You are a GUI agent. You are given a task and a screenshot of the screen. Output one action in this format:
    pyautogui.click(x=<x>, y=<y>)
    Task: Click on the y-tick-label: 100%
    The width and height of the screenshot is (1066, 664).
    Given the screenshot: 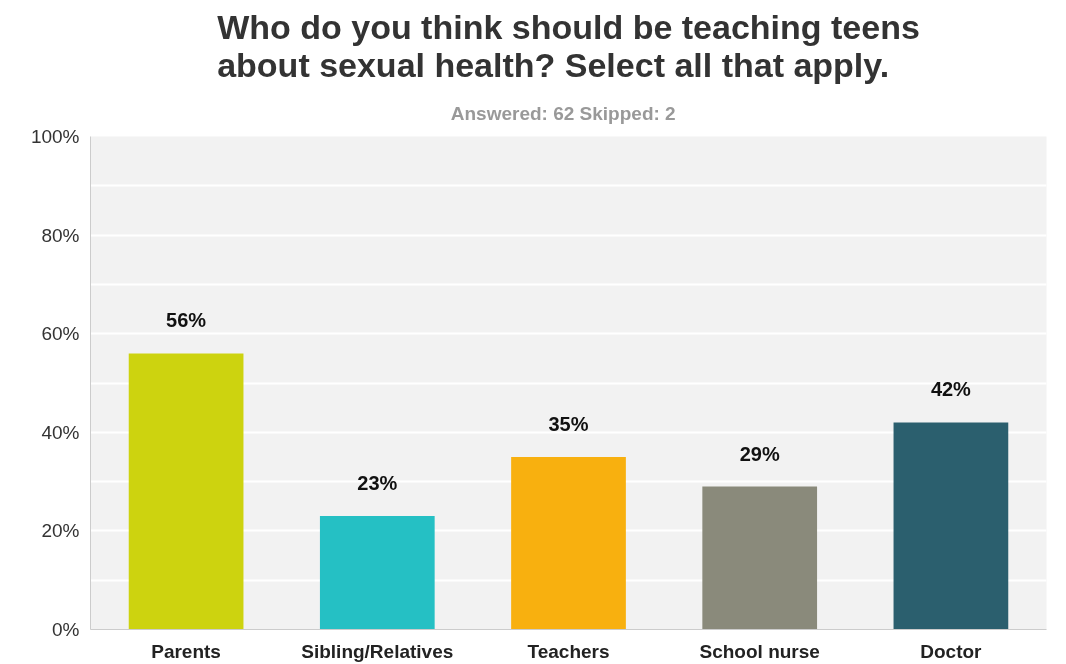 What is the action you would take?
    pyautogui.click(x=55, y=136)
    